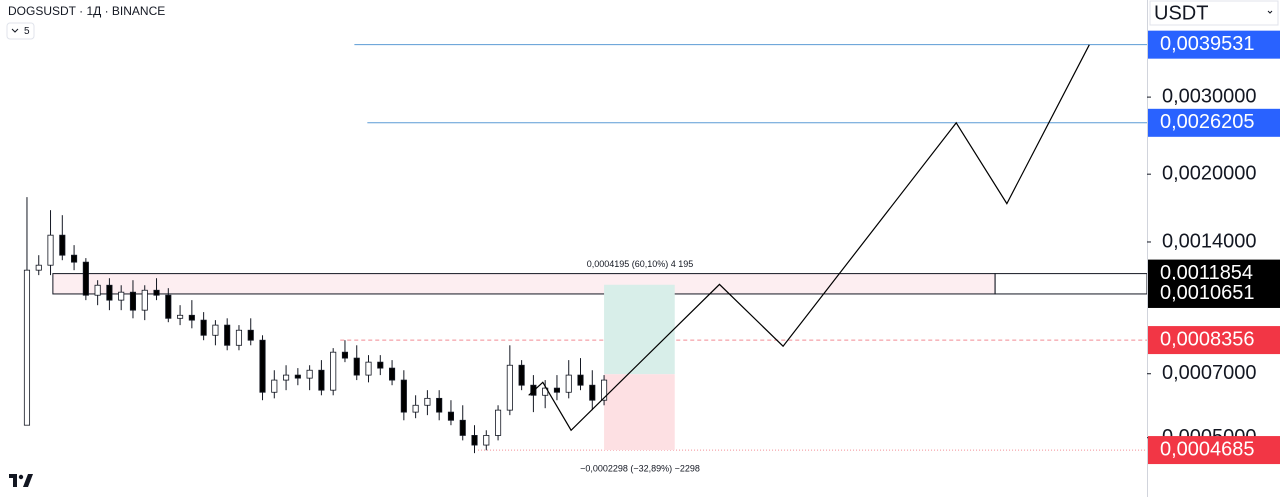 The height and width of the screenshot is (497, 1280). Describe the element at coordinates (1207, 44) in the screenshot. I see `price-label: 0,0039531` at that location.